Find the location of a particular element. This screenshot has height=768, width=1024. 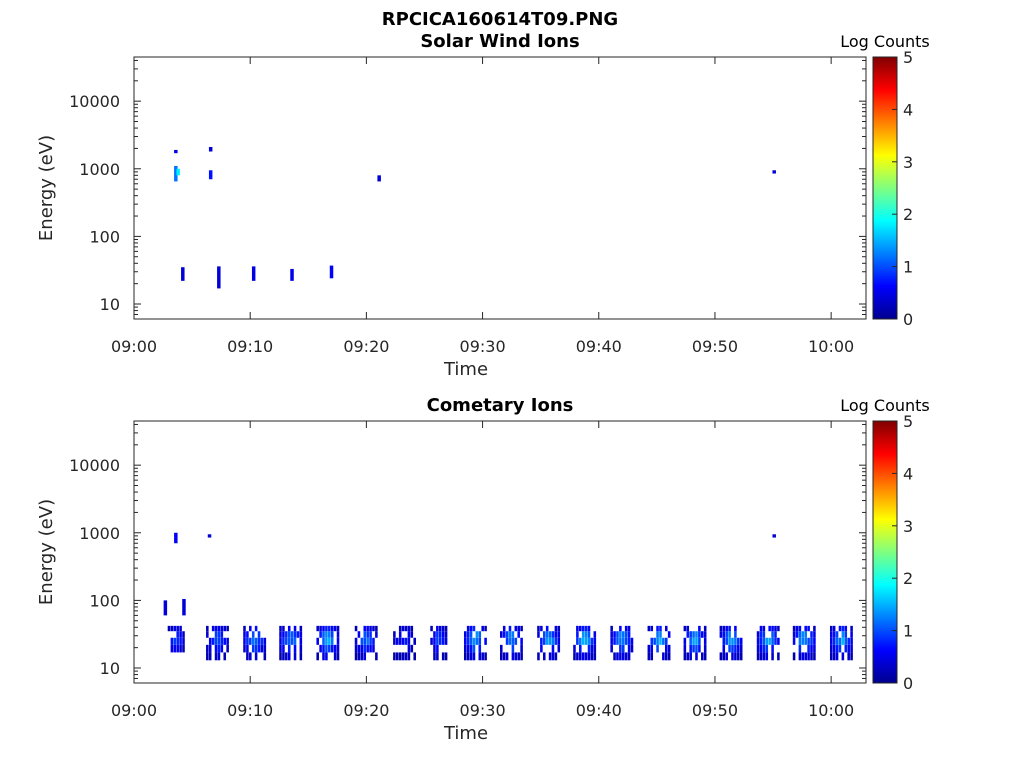

p0-panel-title: Solar Wind Ions is located at coordinates (499, 41).